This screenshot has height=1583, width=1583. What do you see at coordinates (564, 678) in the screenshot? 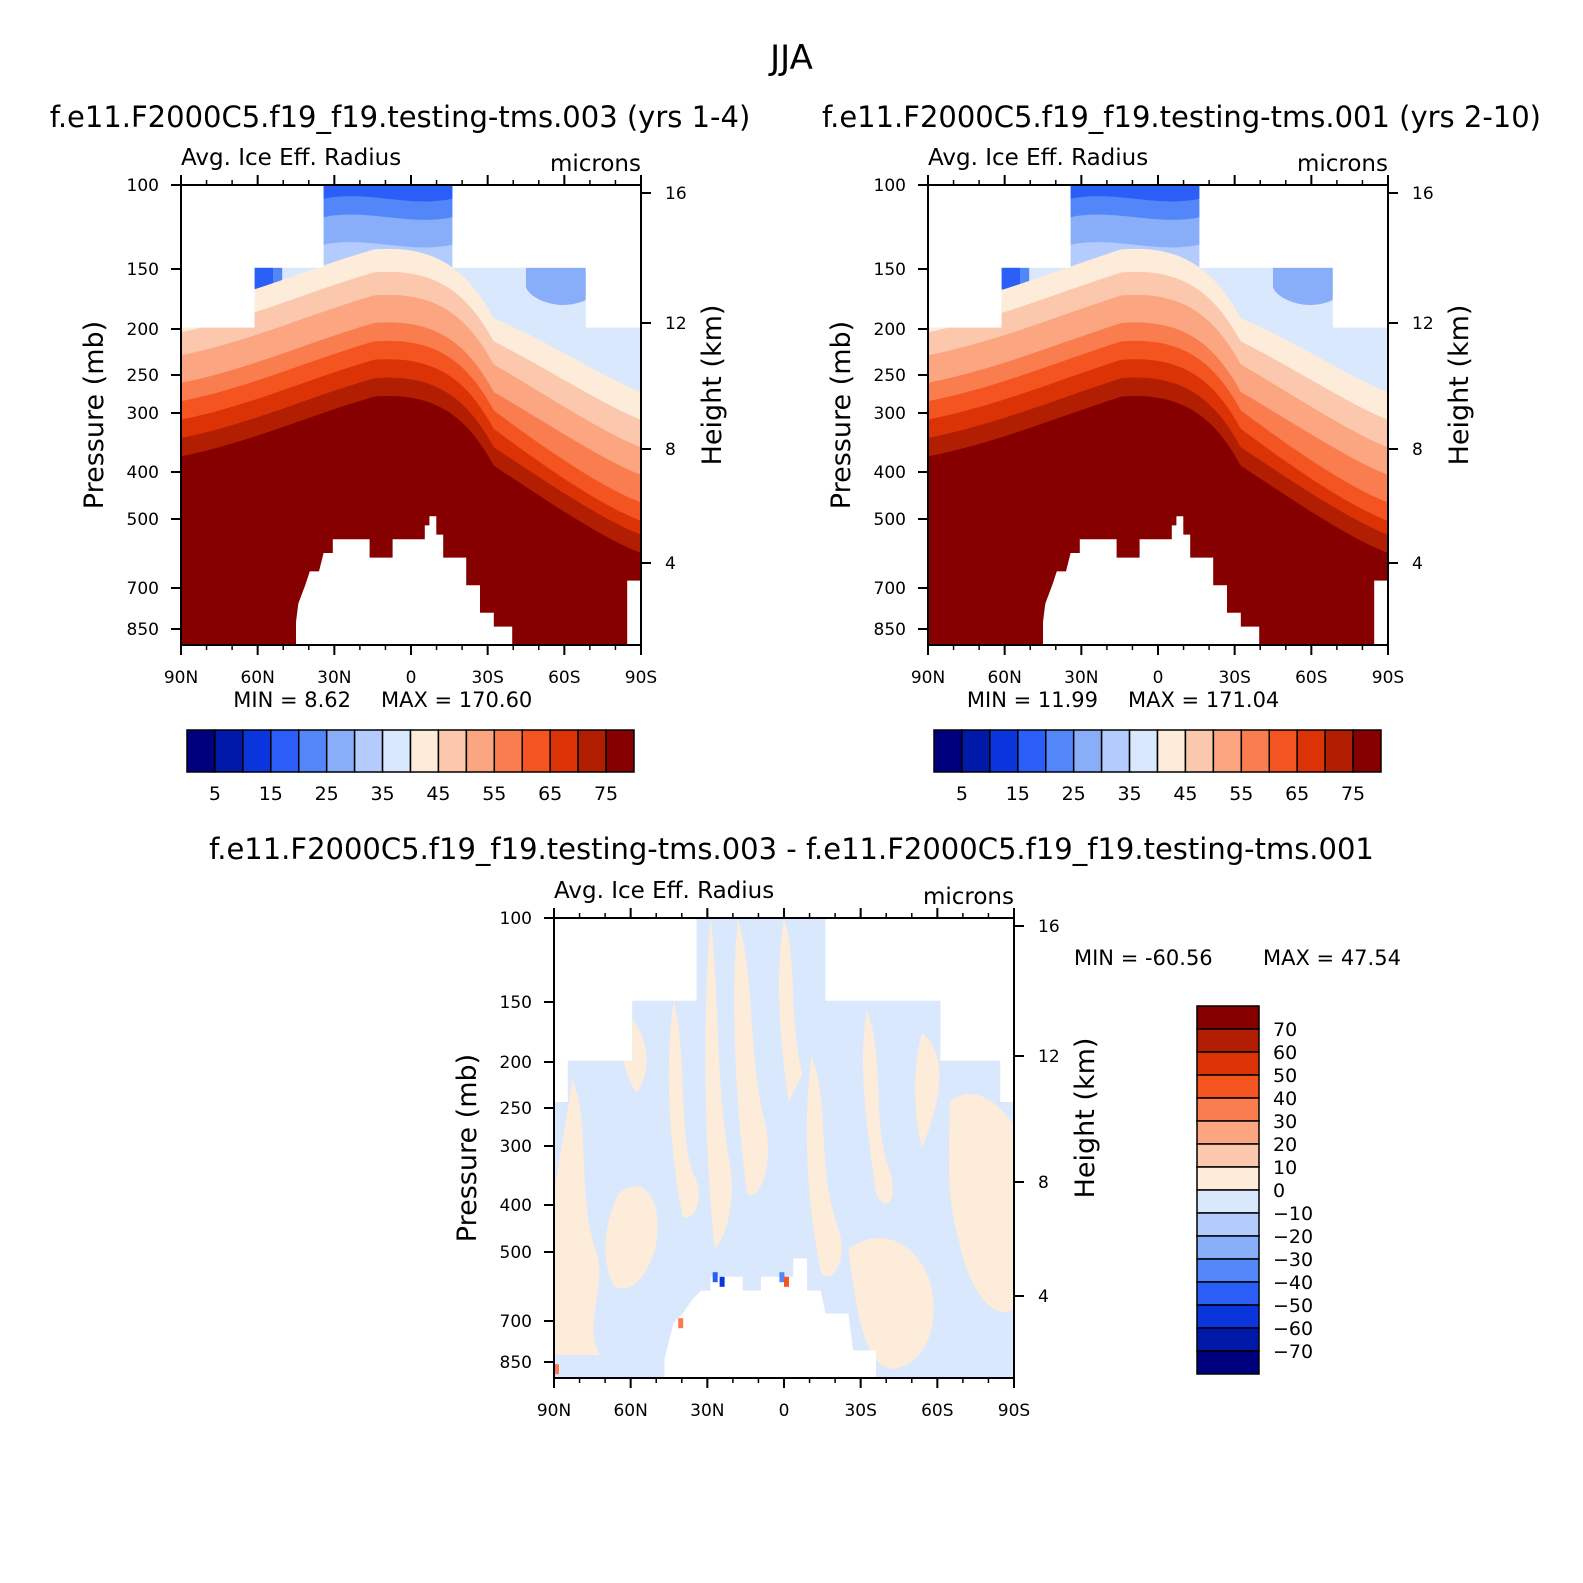
I see `x-tick-label: 60S` at bounding box center [564, 678].